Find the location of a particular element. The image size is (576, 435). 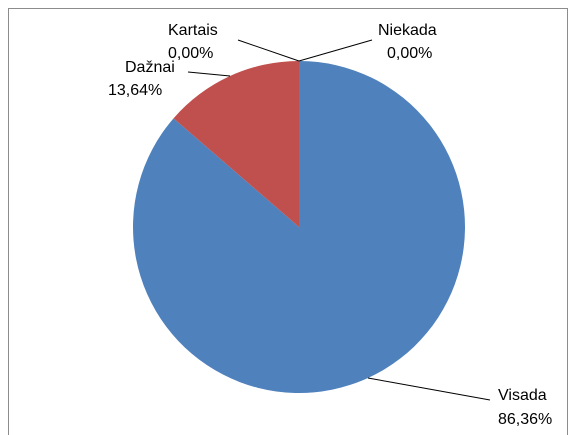

label-value-daznai: 13,64% is located at coordinates (135, 90).